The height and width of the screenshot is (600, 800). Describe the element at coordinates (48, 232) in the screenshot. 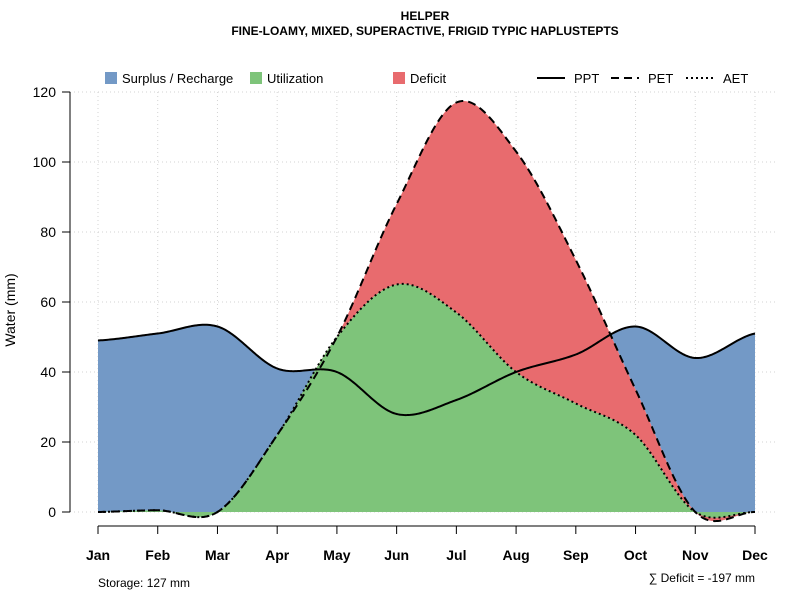

I see `y-tick-label: 80` at that location.